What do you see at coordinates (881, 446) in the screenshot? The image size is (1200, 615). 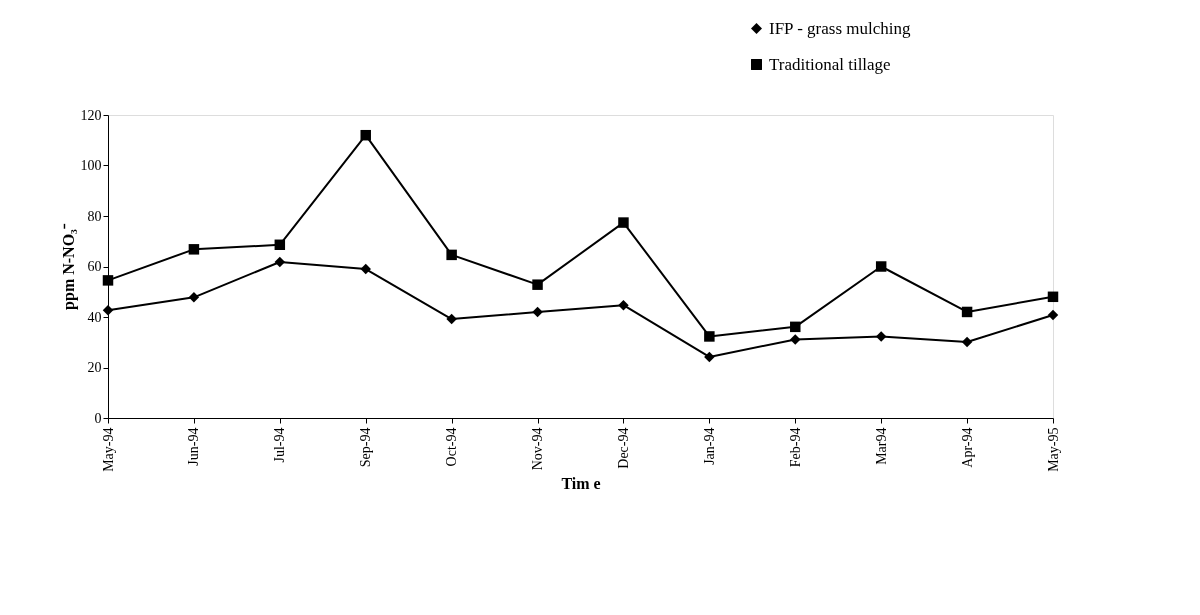 I see `x-tick-label: Mar94` at bounding box center [881, 446].